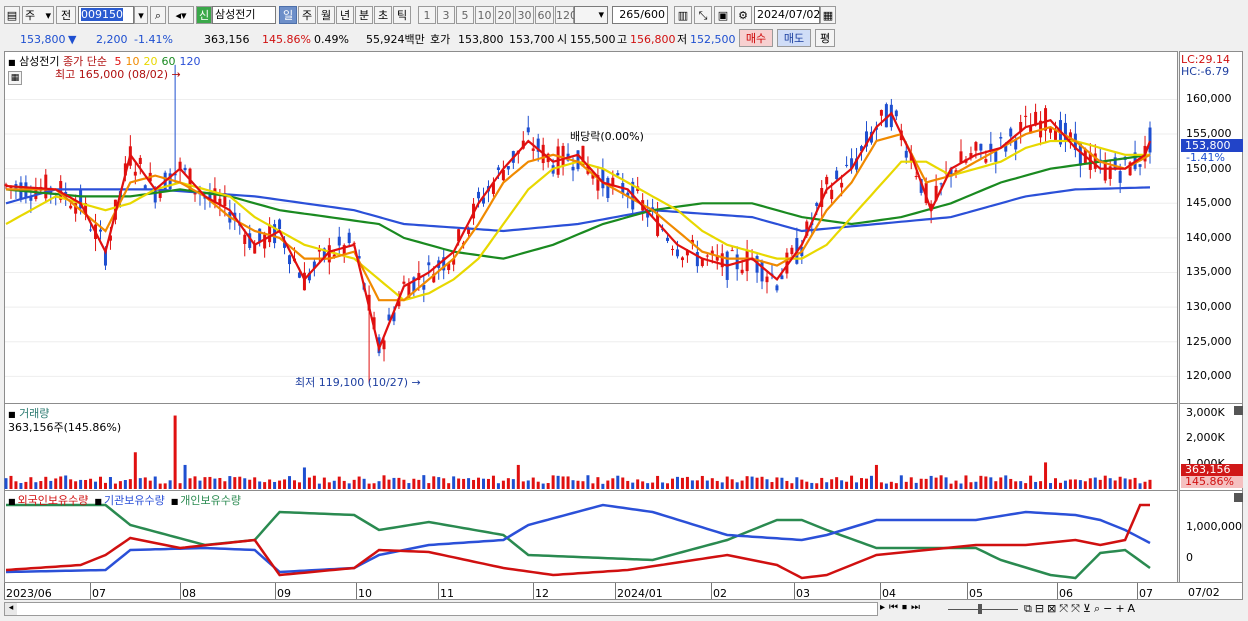 Image resolution: width=1248 pixels, height=621 pixels. I want to click on market-select: 주 ▾, so click(38, 15).